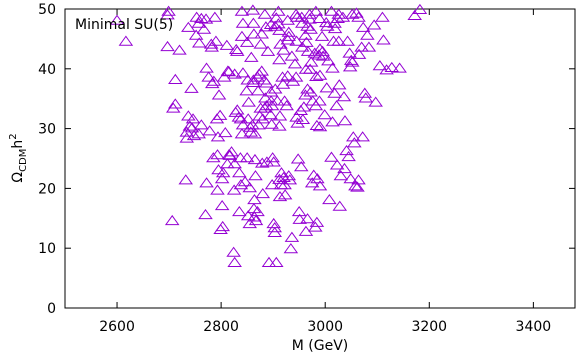 This screenshot has height=355, width=577. What do you see at coordinates (47, 130) in the screenshot?
I see `y-tick-label: 30` at bounding box center [47, 130].